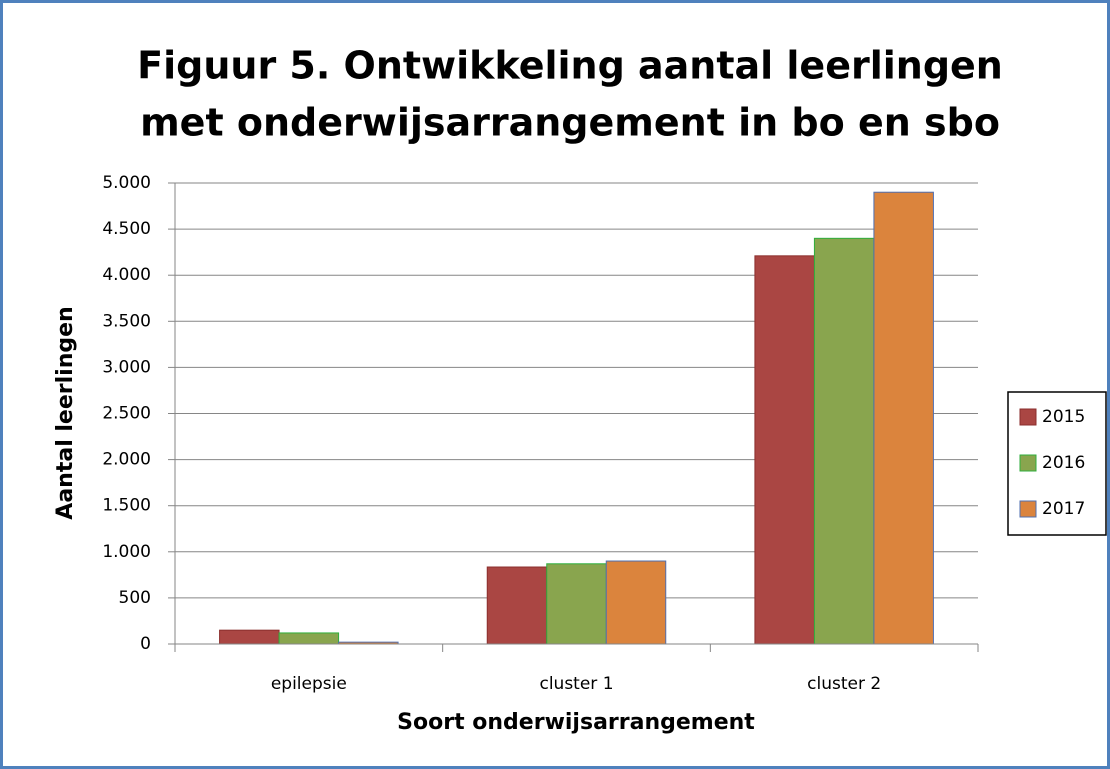 This screenshot has height=769, width=1110. Describe the element at coordinates (145, 644) in the screenshot. I see `y-tick-label: 0` at that location.